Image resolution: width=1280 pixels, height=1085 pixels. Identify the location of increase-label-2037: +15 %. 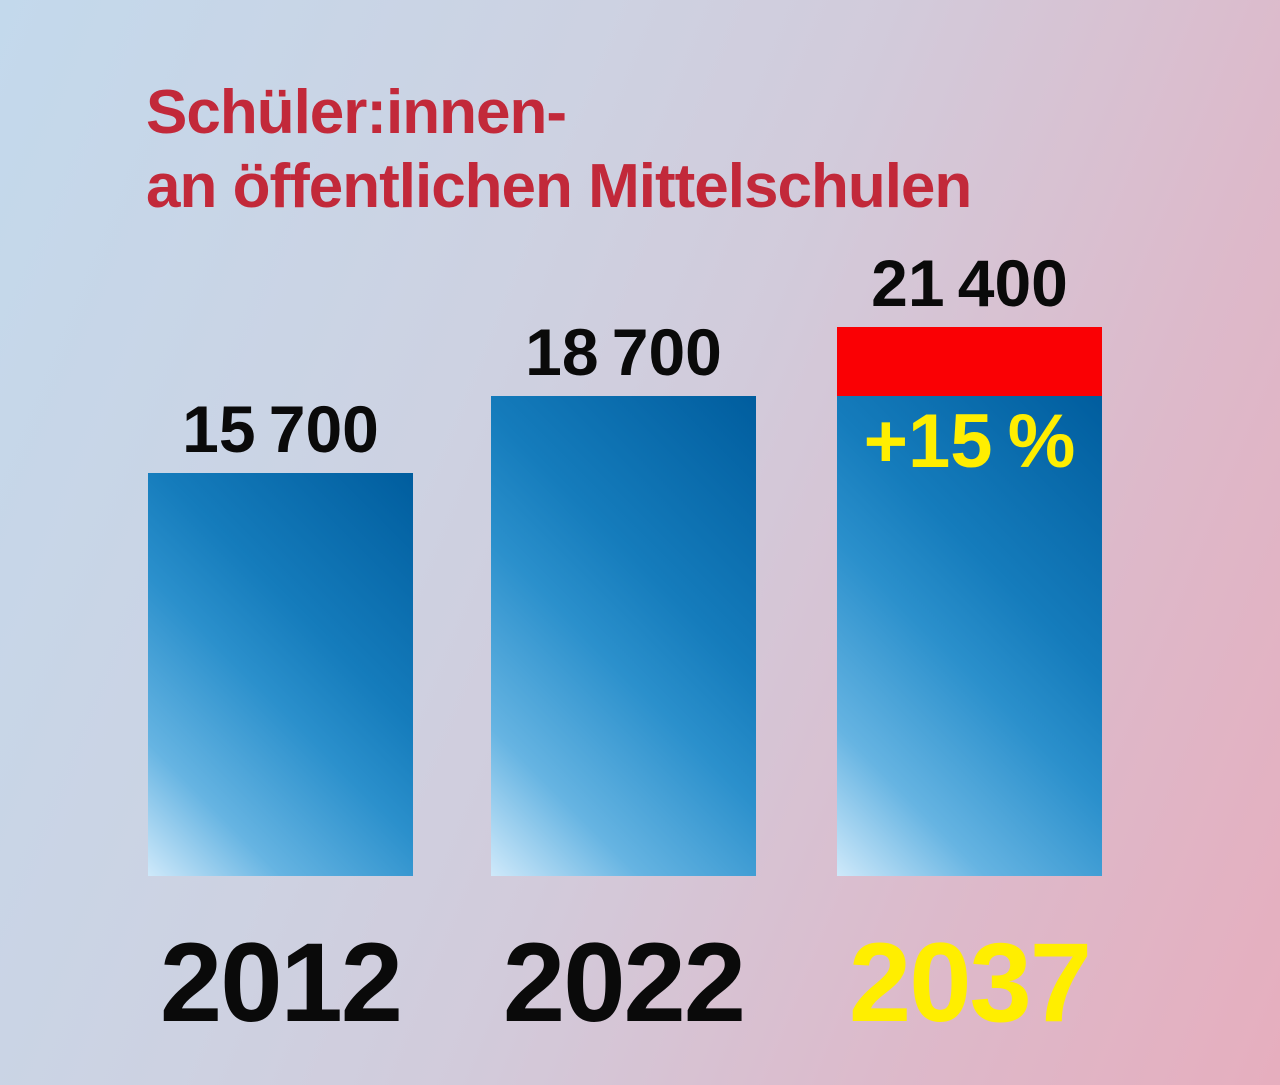
(969, 441).